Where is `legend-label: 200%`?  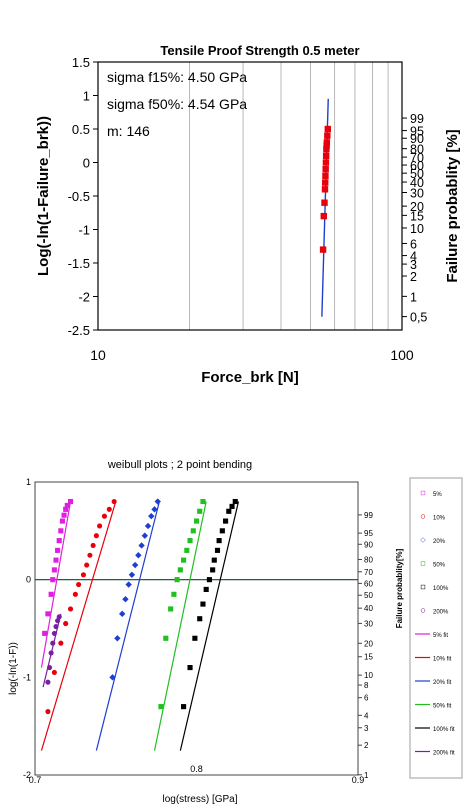
legend-label: 200% is located at coordinates (441, 613).